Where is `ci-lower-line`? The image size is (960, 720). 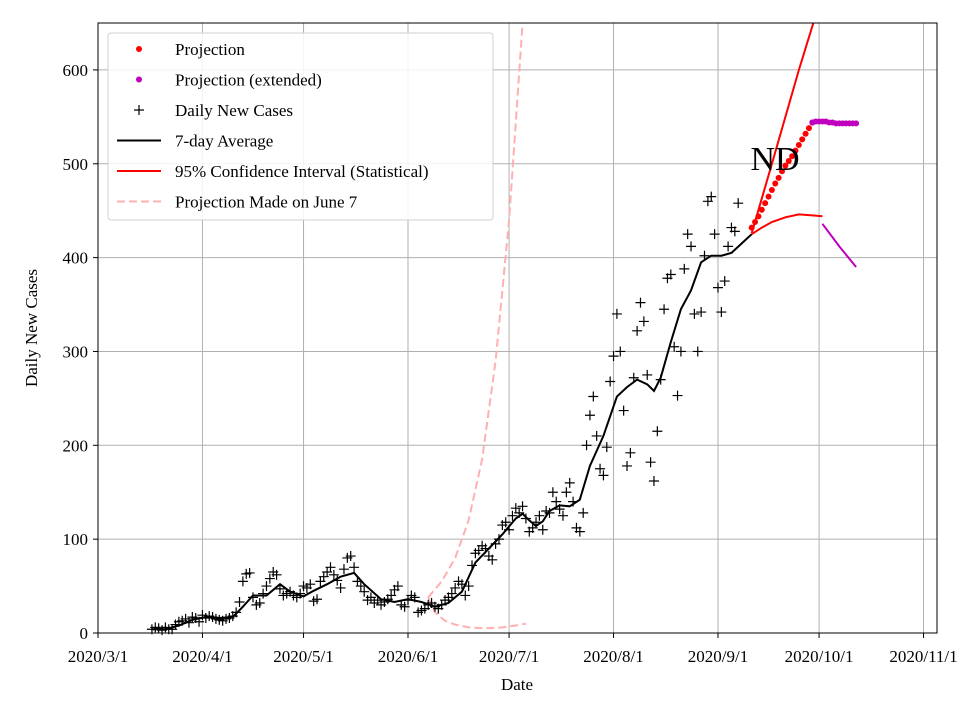 ci-lower-line is located at coordinates (787, 224).